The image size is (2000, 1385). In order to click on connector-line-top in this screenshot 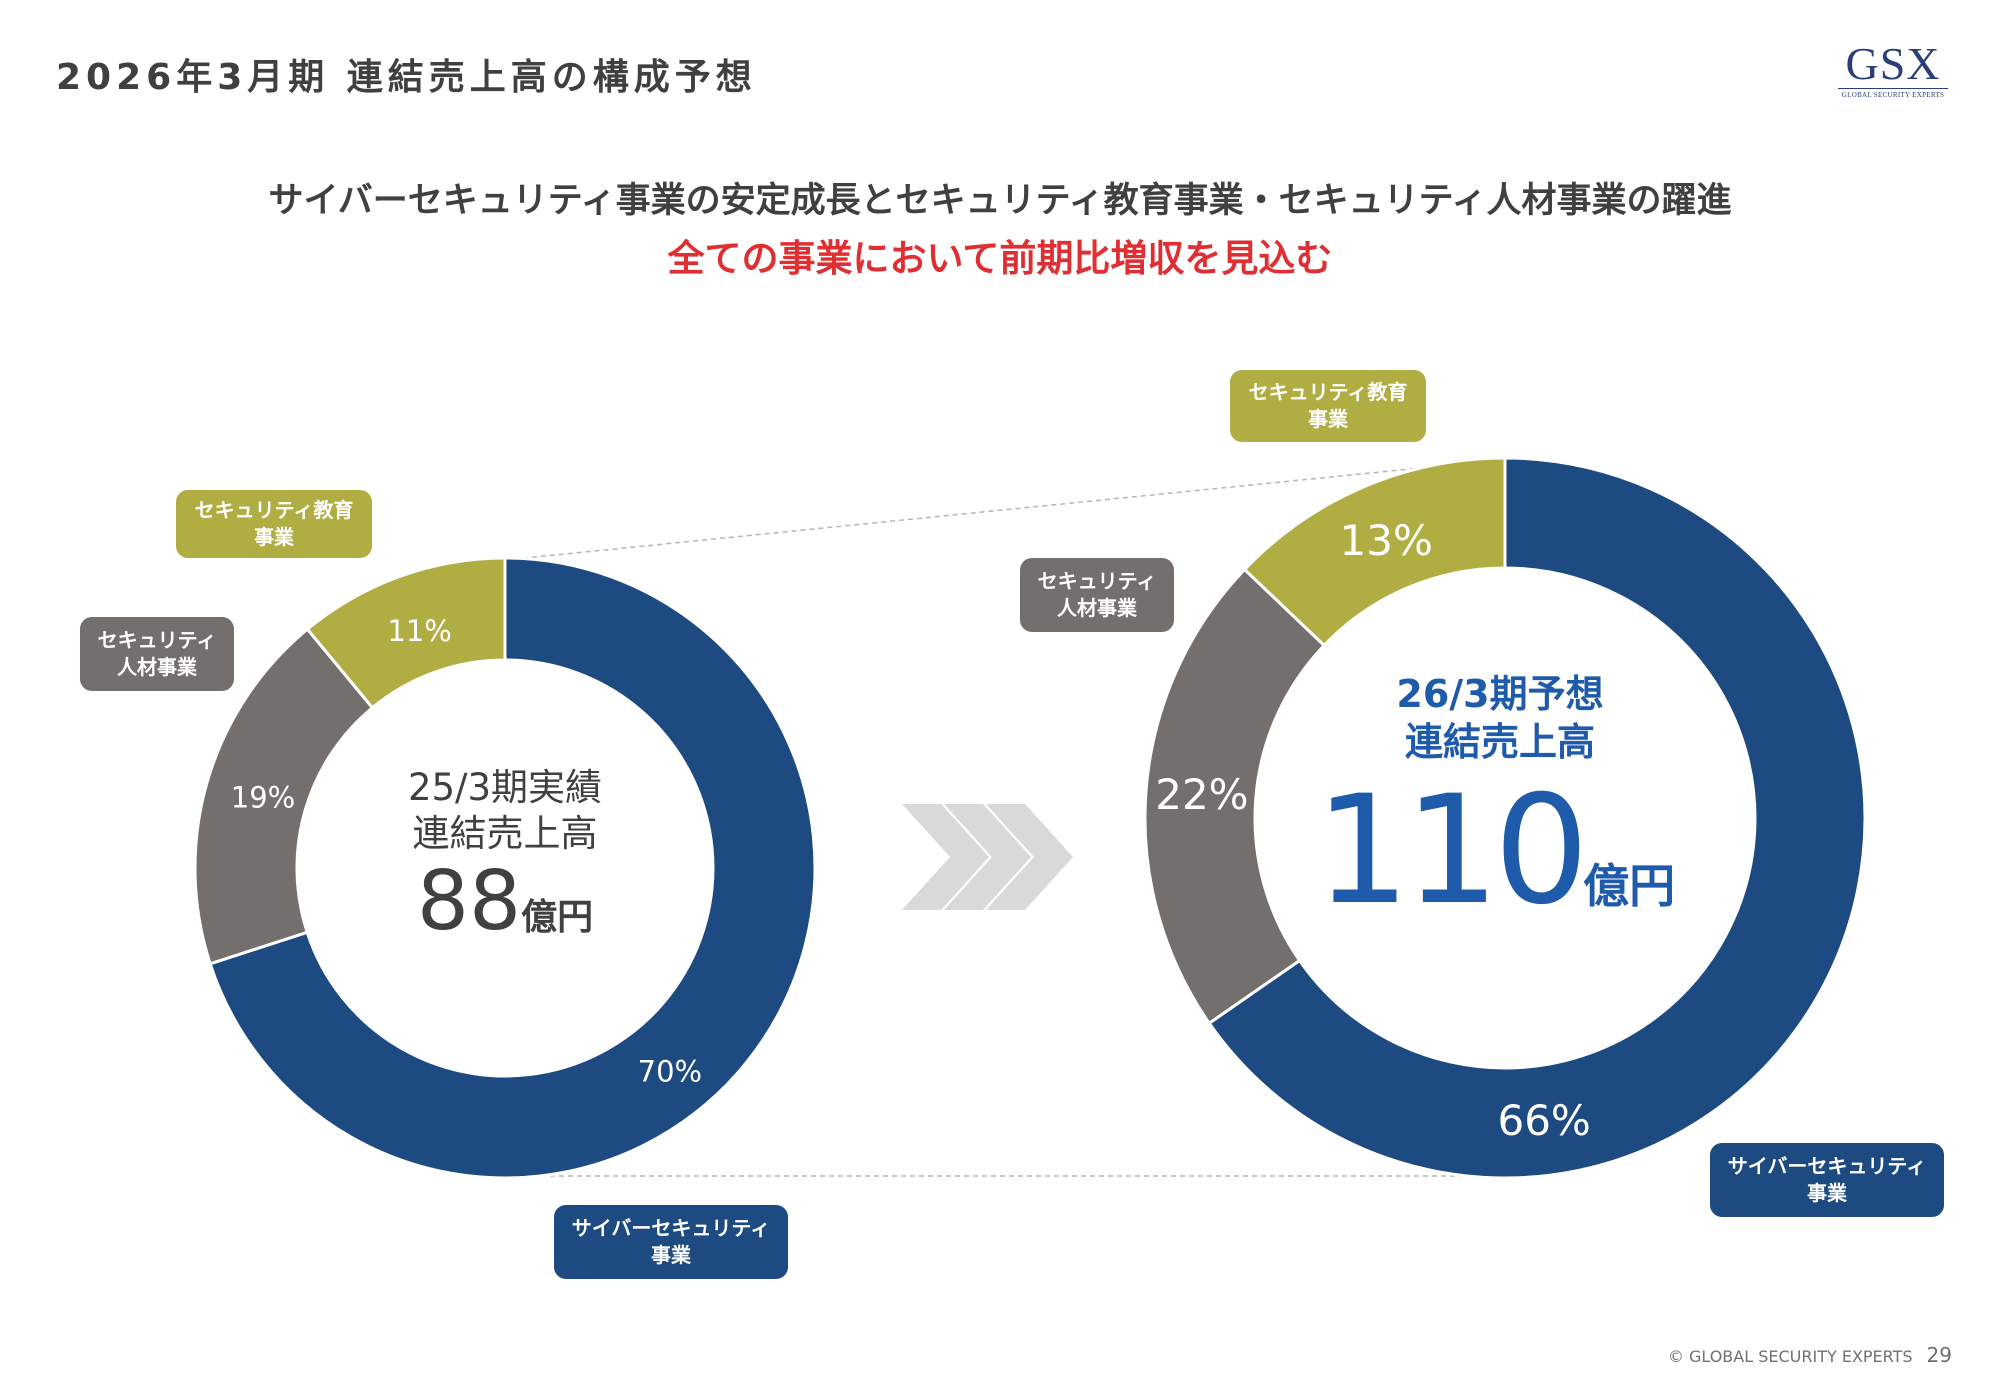, I will do `click(1002, 510)`.